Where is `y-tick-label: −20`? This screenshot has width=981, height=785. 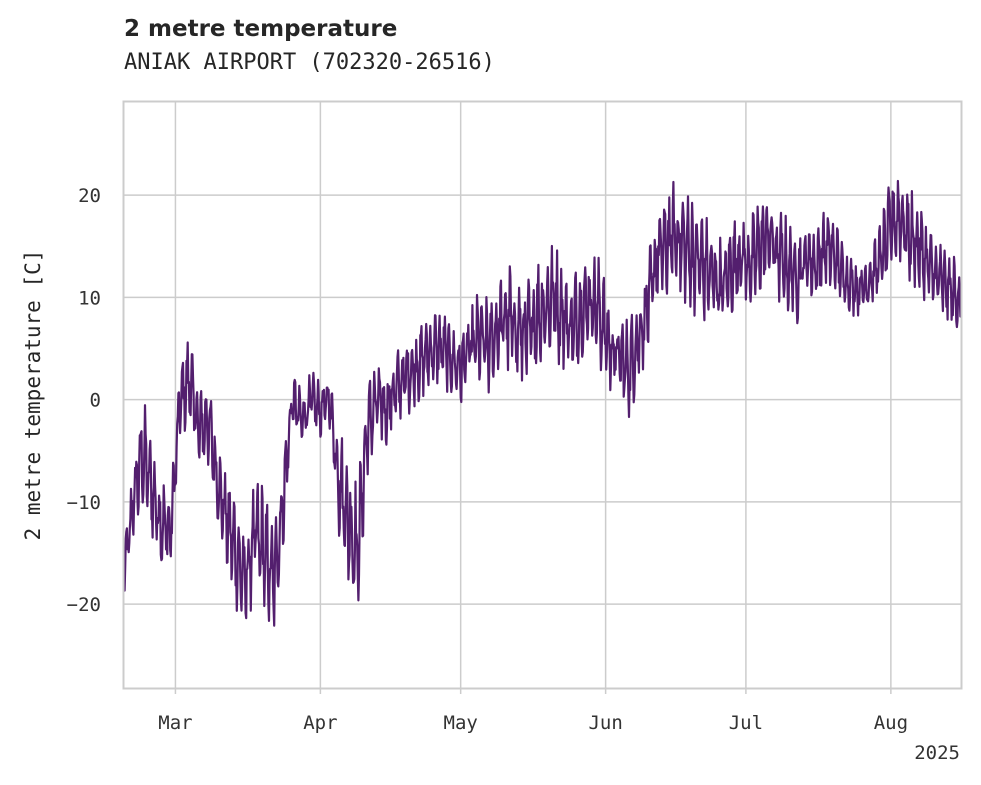
y-tick-label: −20 is located at coordinates (84, 605).